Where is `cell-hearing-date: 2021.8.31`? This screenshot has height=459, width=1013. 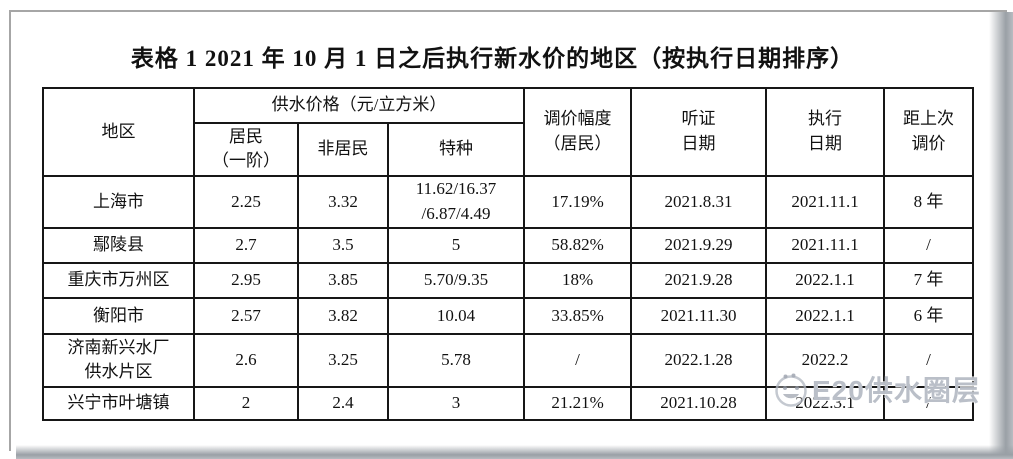
cell-hearing-date: 2021.8.31 is located at coordinates (699, 201).